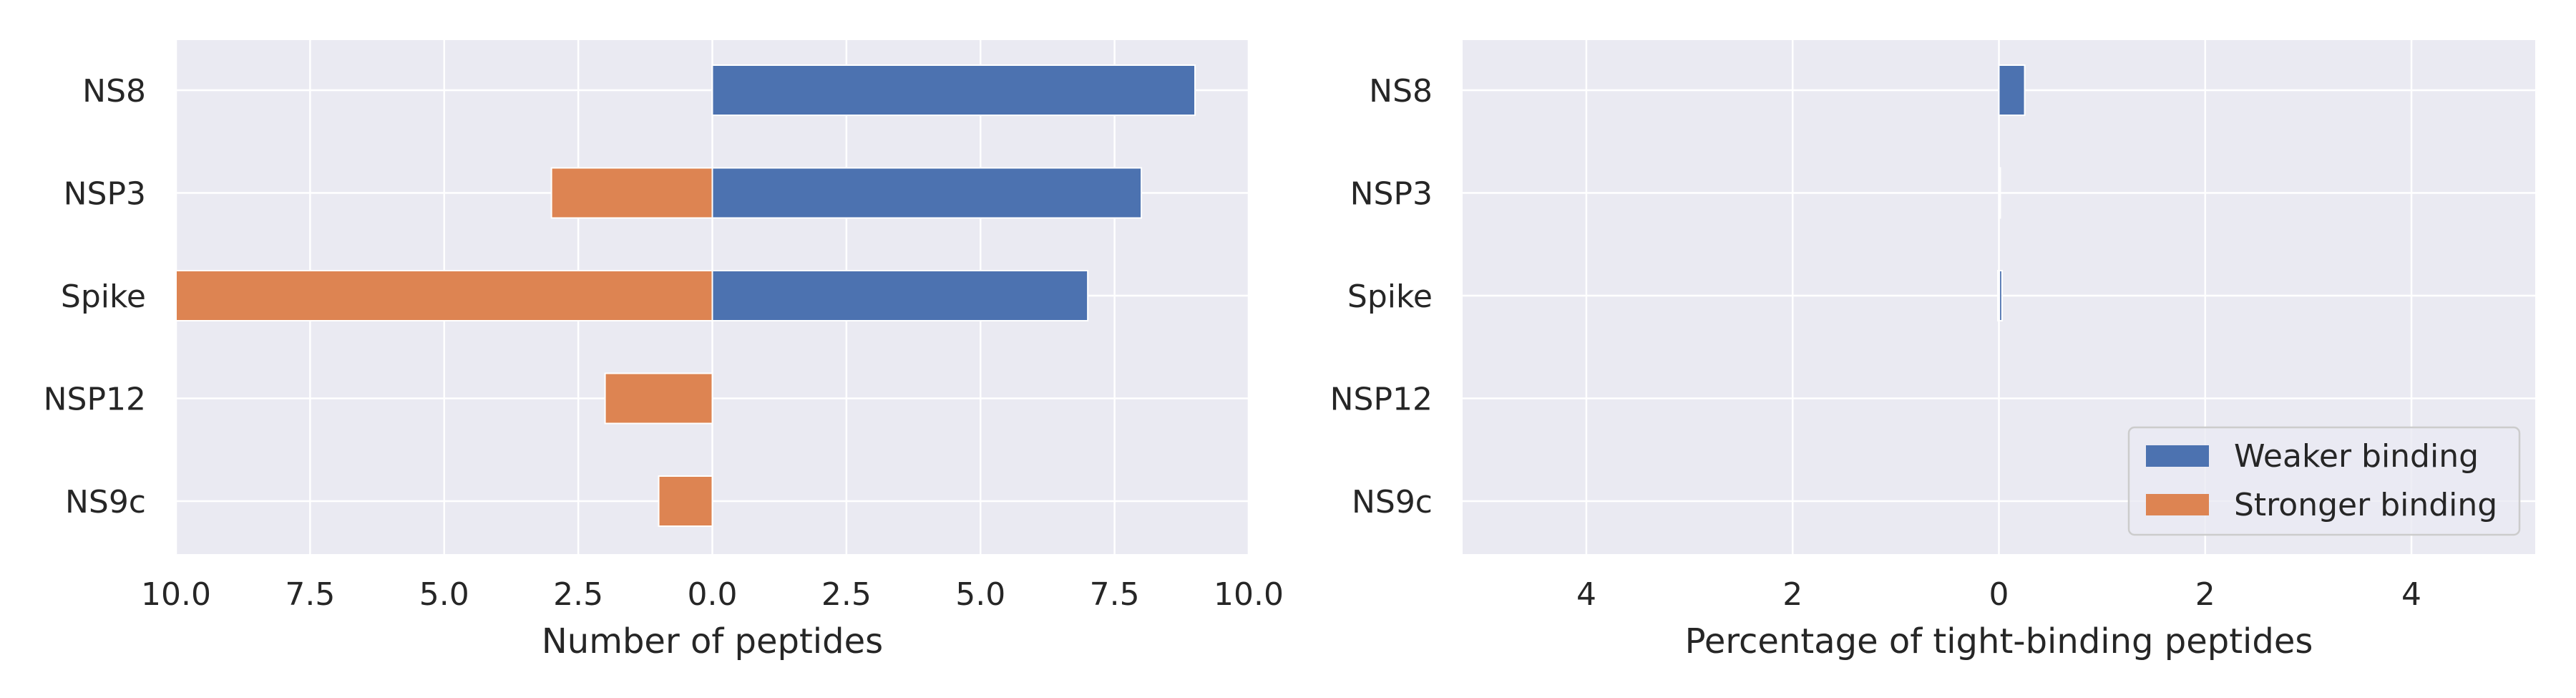 This screenshot has width=2576, height=698. What do you see at coordinates (631, 193) in the screenshot?
I see `bar-stronger-nsp3` at bounding box center [631, 193].